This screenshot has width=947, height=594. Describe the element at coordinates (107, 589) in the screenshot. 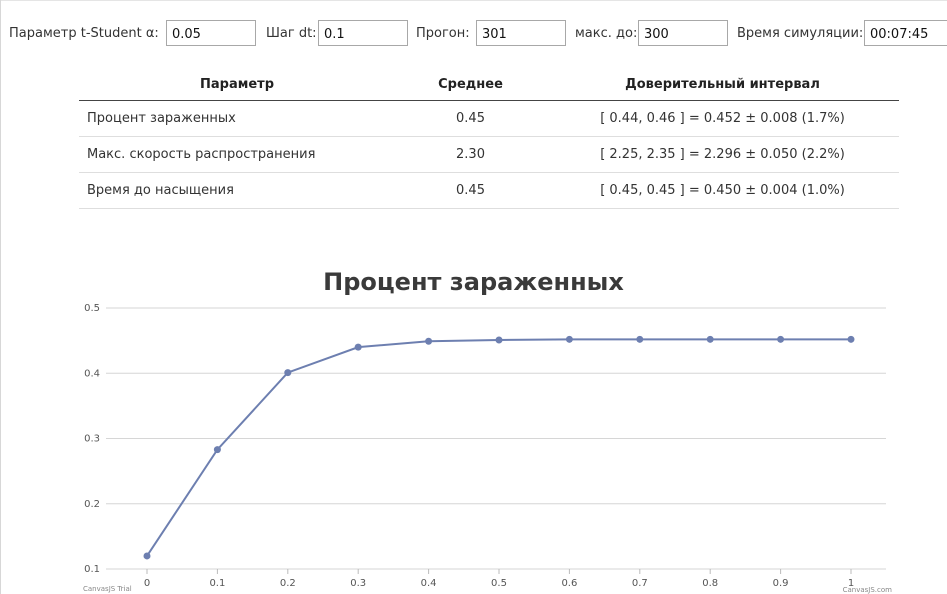

I see `canvasjs-trial-credit: CanvasJS Trial` at that location.